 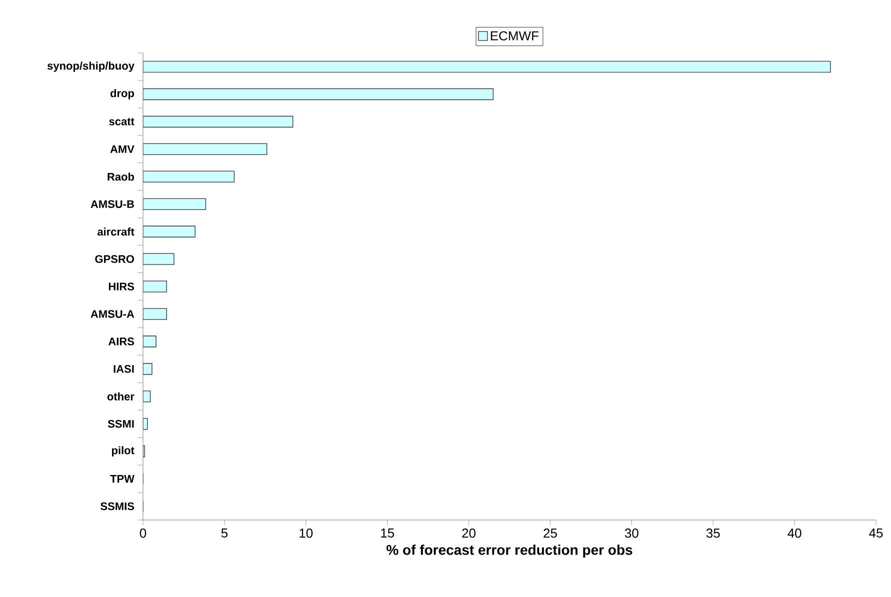 What do you see at coordinates (514, 35) in the screenshot?
I see `legend-label: ECMWF` at bounding box center [514, 35].